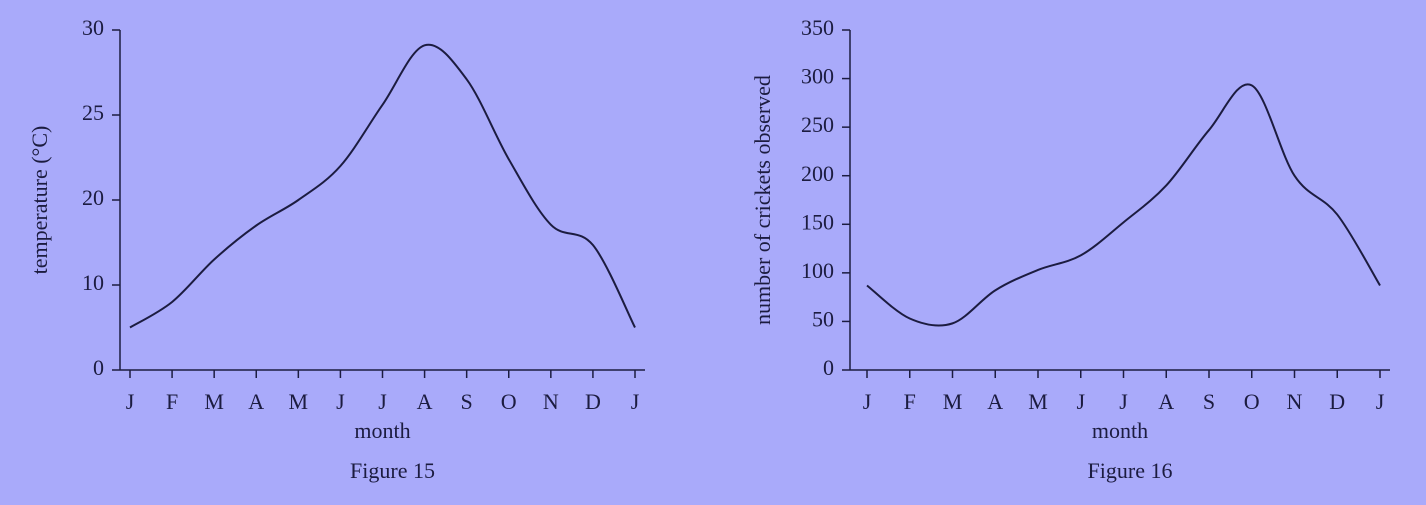  What do you see at coordinates (39, 200) in the screenshot?
I see `y-axis-label: temperature (°C)` at bounding box center [39, 200].